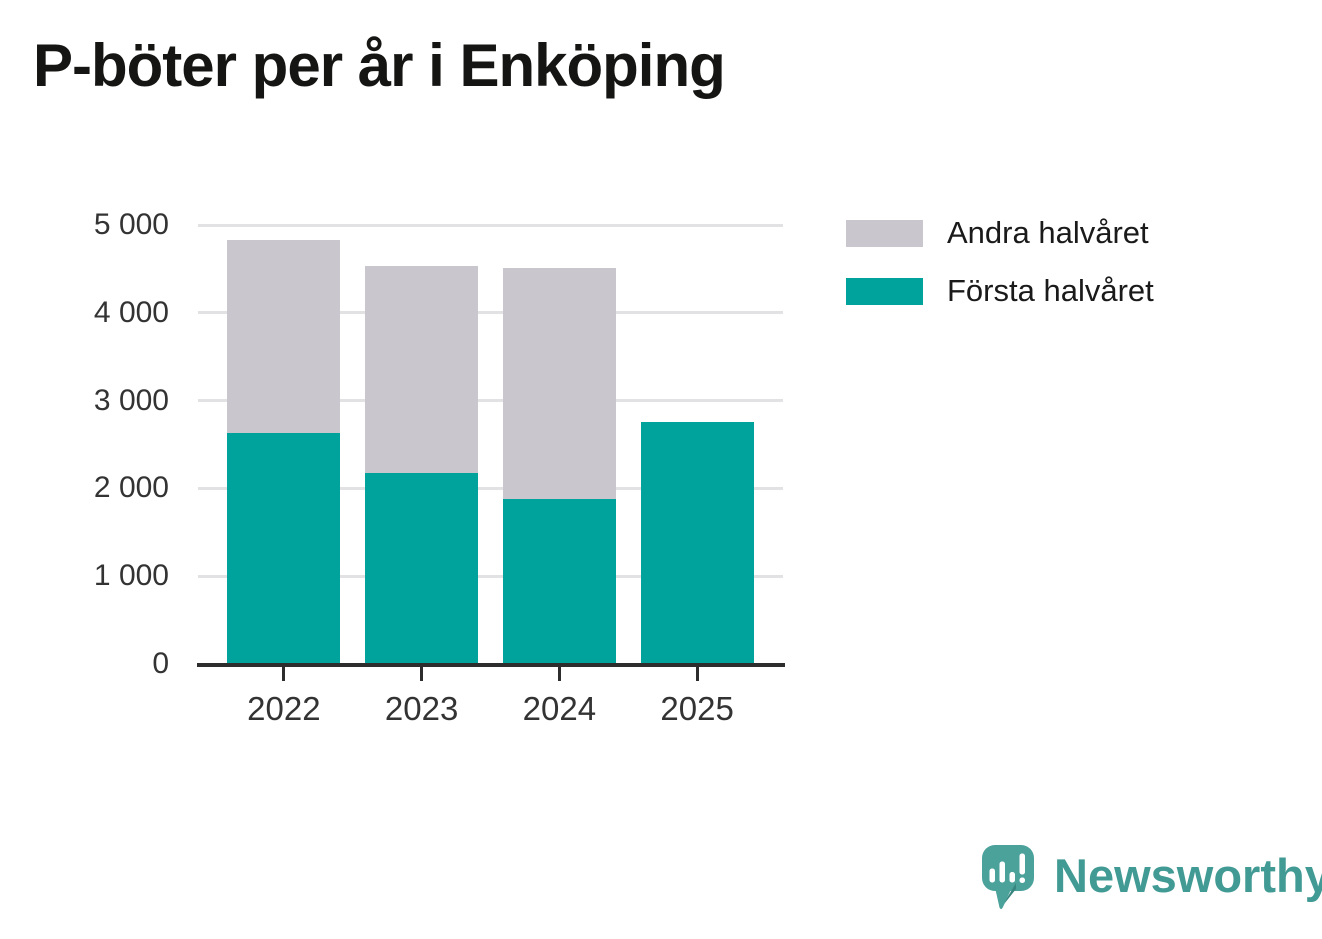 This screenshot has width=1322, height=939. I want to click on bar-2024-forsta-halvaret, so click(559, 581).